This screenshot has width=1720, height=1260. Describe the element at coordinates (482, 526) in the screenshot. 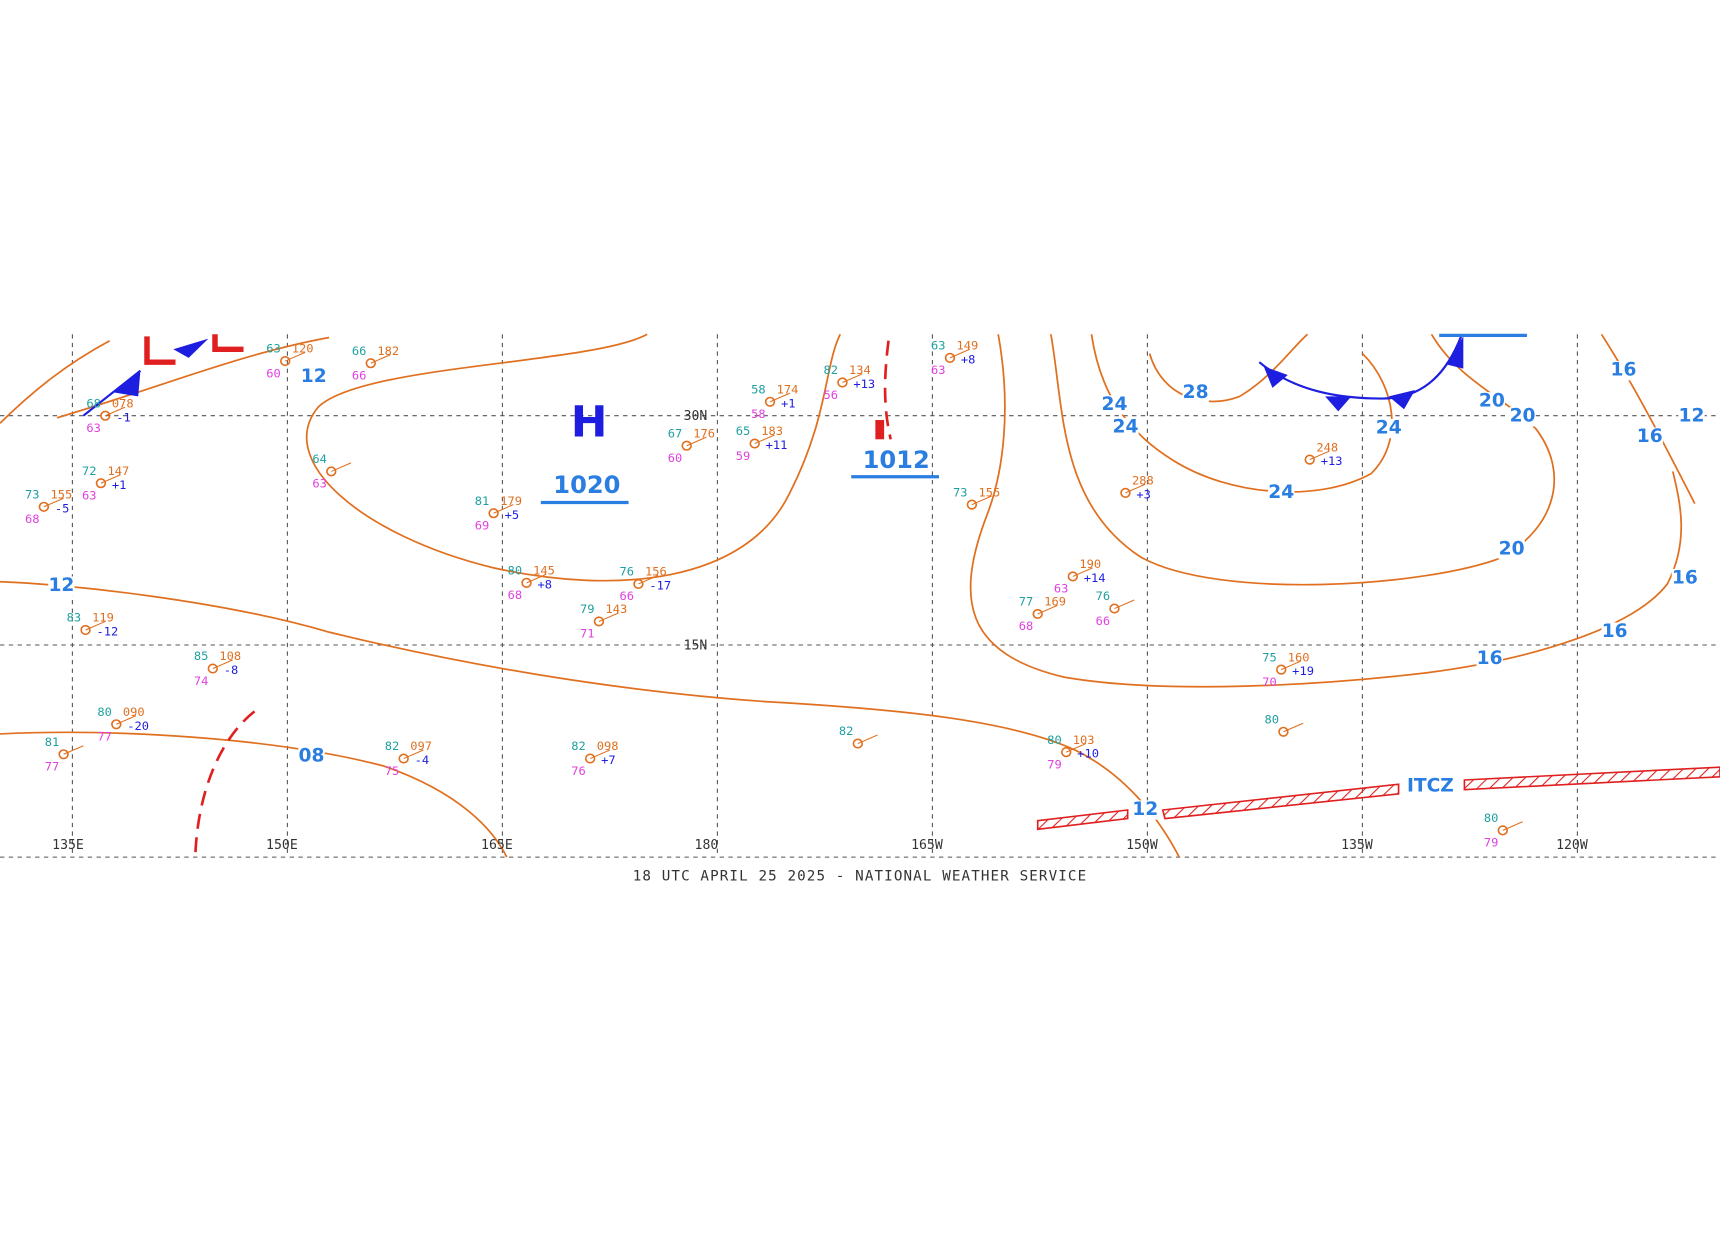

I see `station-dew: 69` at that location.